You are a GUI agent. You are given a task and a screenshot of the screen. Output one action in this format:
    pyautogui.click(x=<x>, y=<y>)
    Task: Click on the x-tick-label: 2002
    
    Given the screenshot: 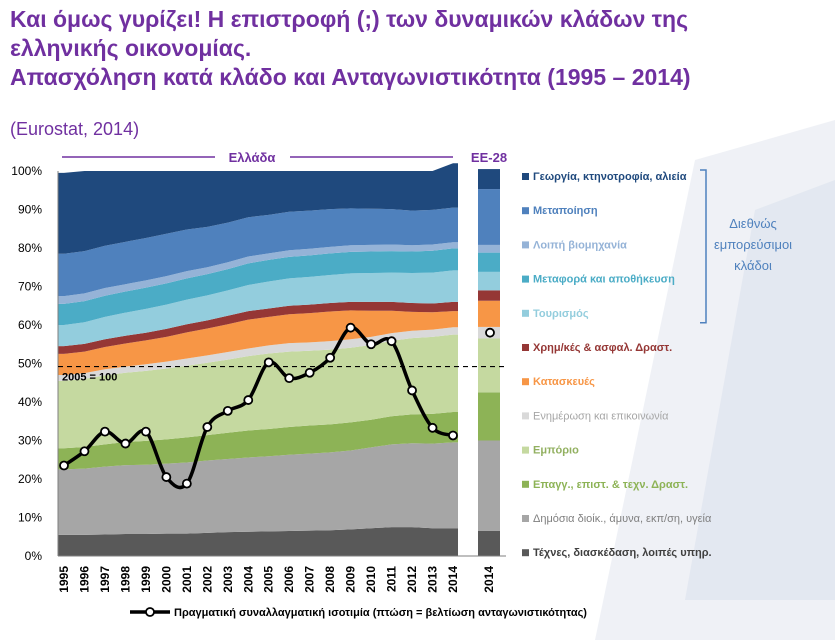 What is the action you would take?
    pyautogui.click(x=207, y=579)
    